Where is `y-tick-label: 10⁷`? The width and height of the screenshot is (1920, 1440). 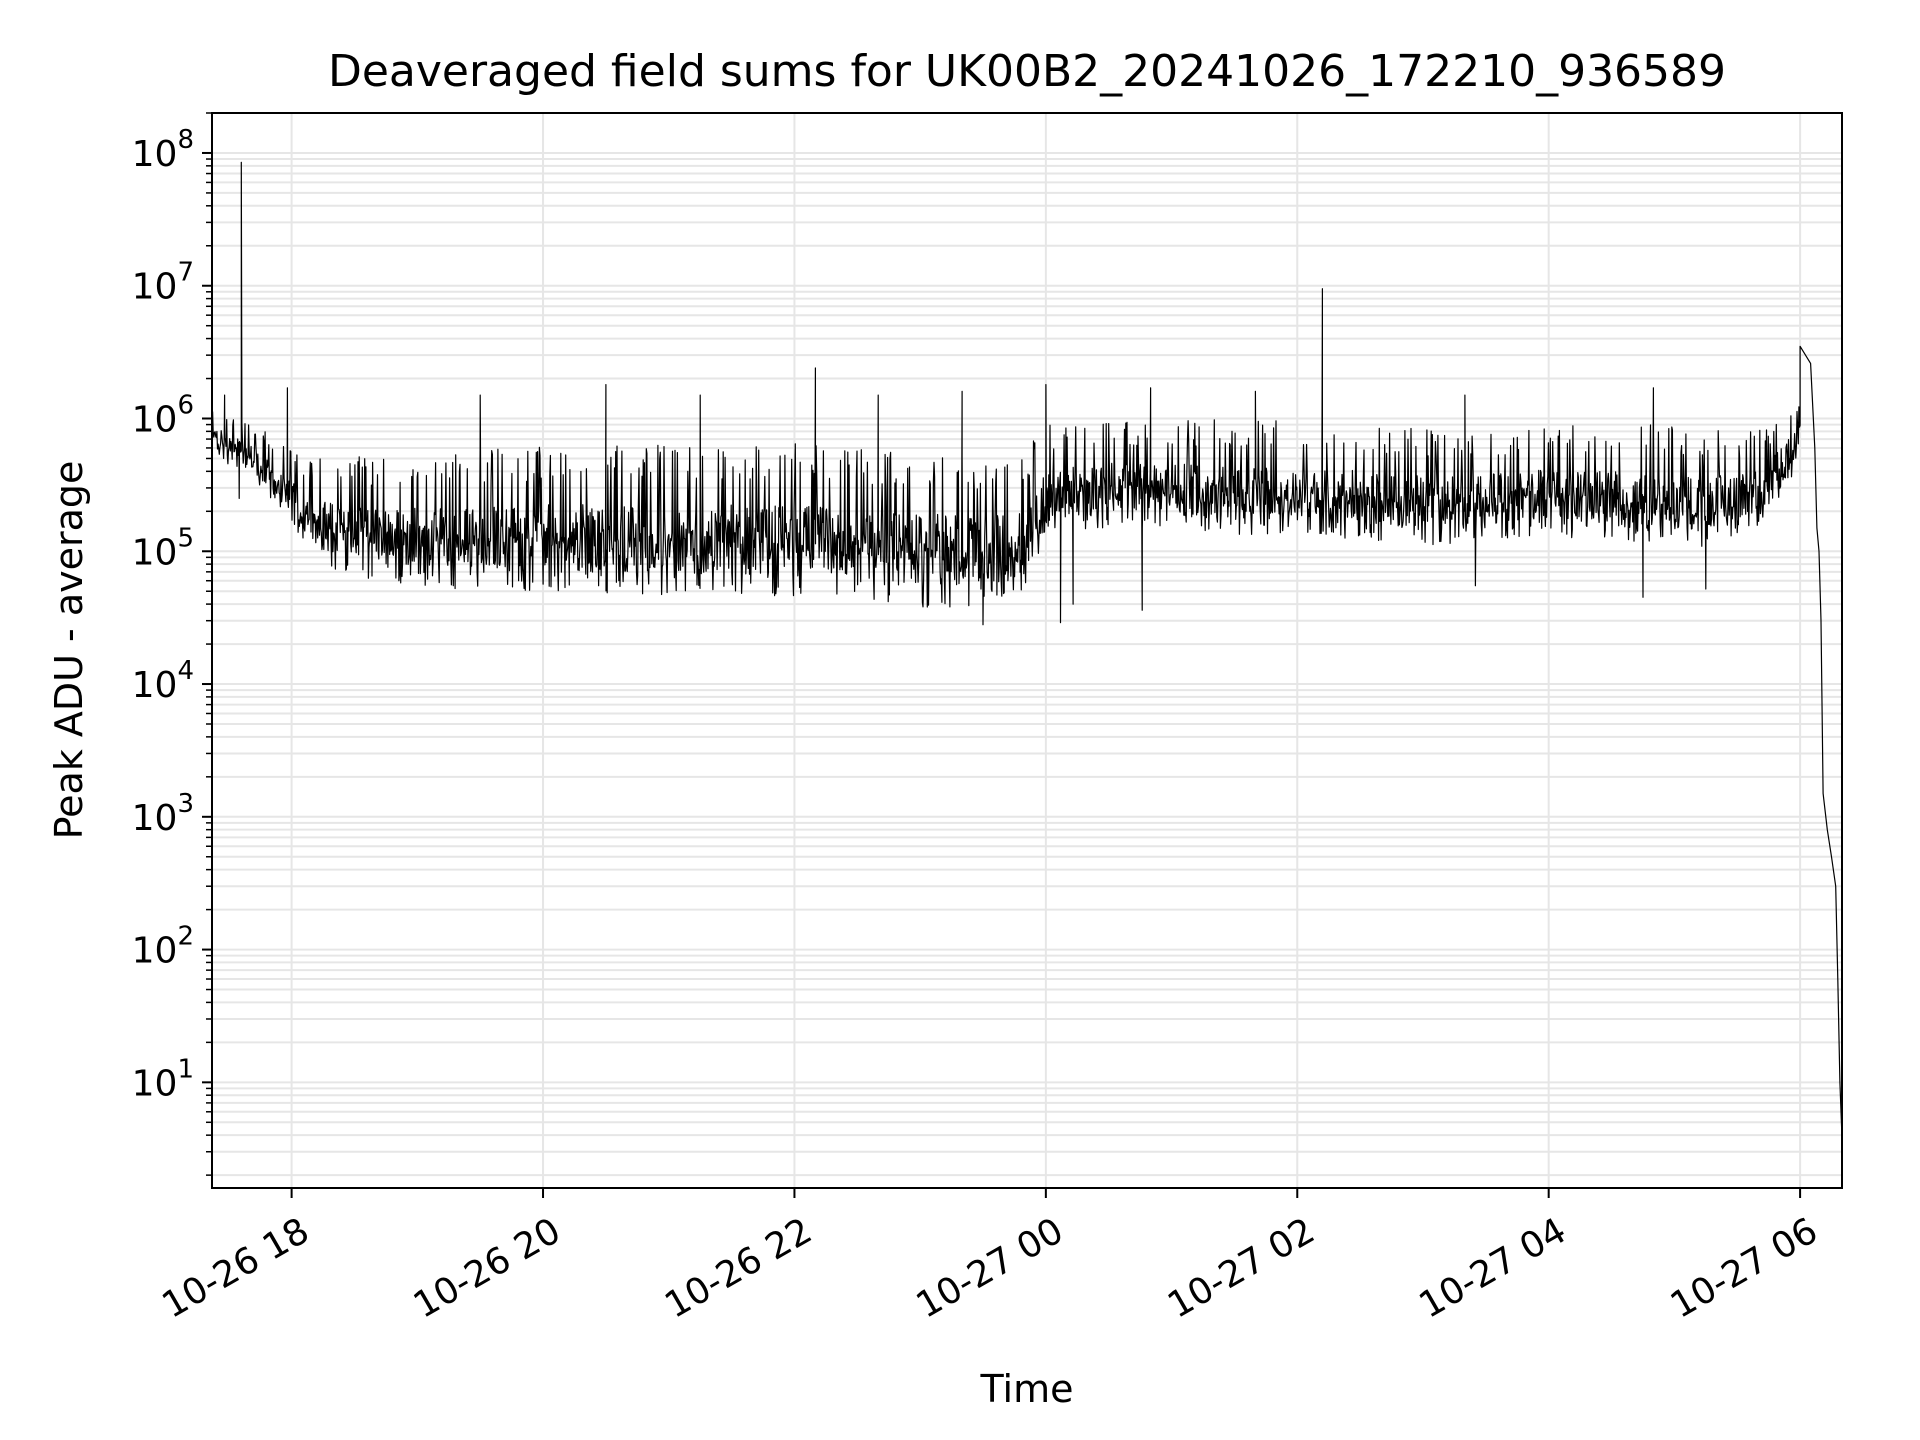 y-tick-label: 10⁷ is located at coordinates (163, 283).